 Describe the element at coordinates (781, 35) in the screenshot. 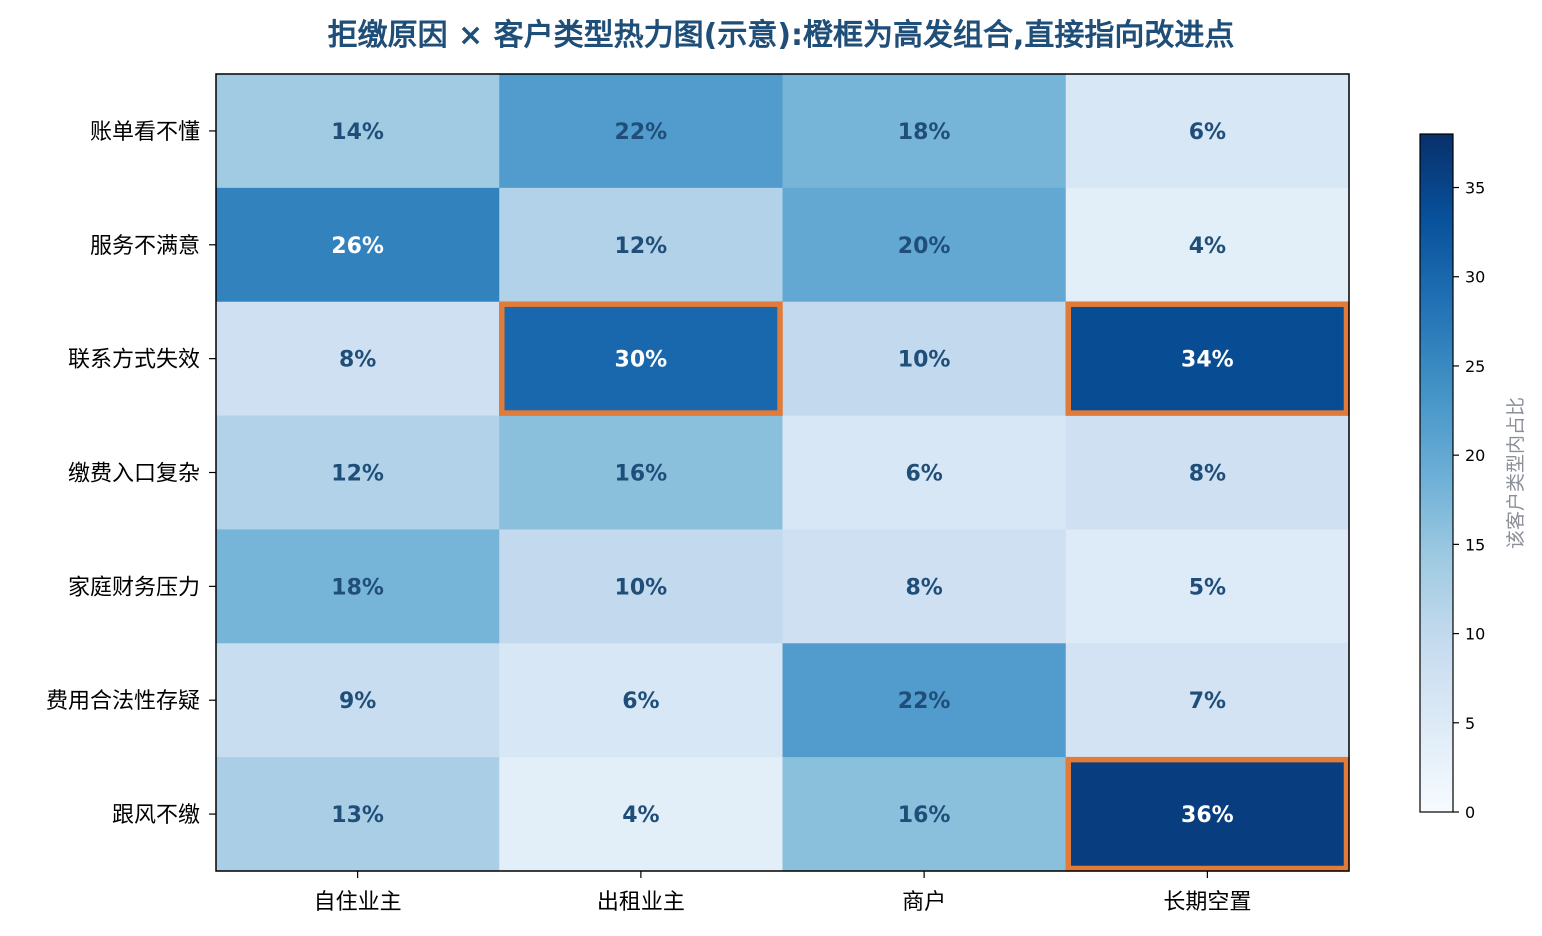

I see `chart-title: 拒缴原因 × 客户类型热力图(示意):橙框为高发组合,直接指向改进点` at that location.